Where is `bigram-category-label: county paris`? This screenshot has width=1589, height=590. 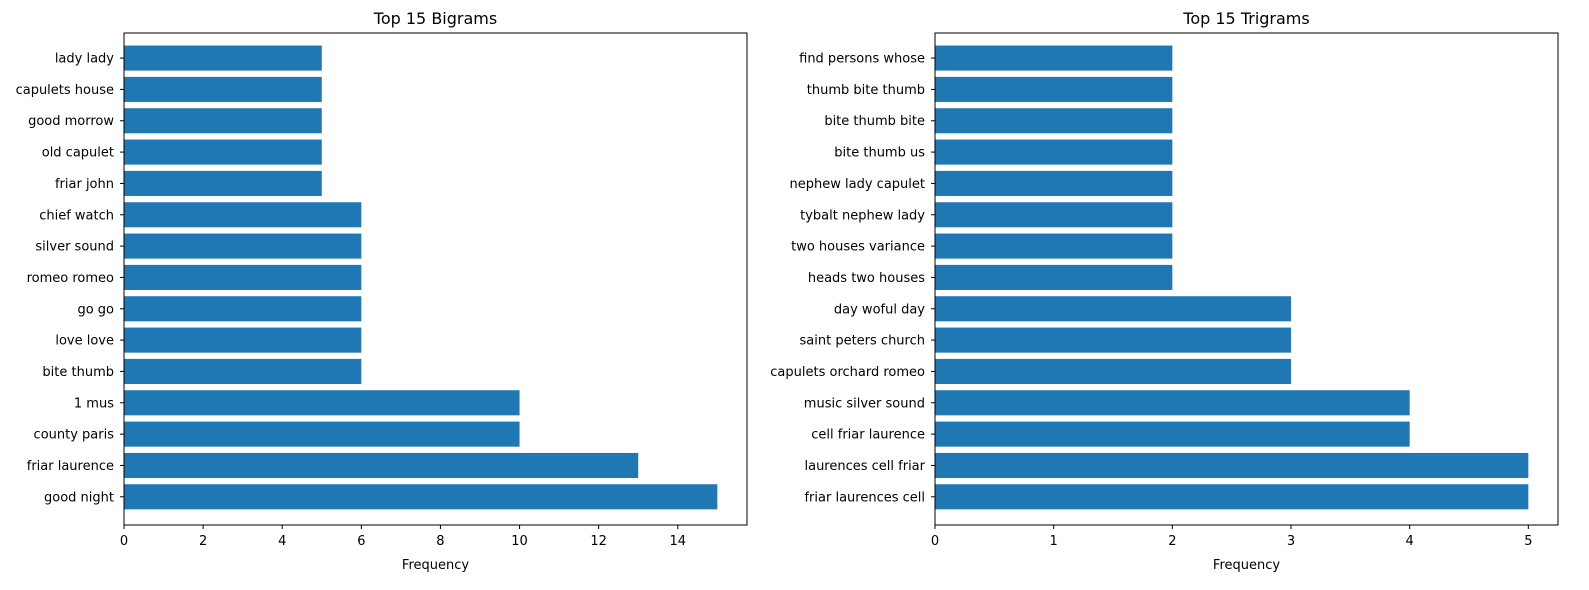 bigram-category-label: county paris is located at coordinates (74, 435).